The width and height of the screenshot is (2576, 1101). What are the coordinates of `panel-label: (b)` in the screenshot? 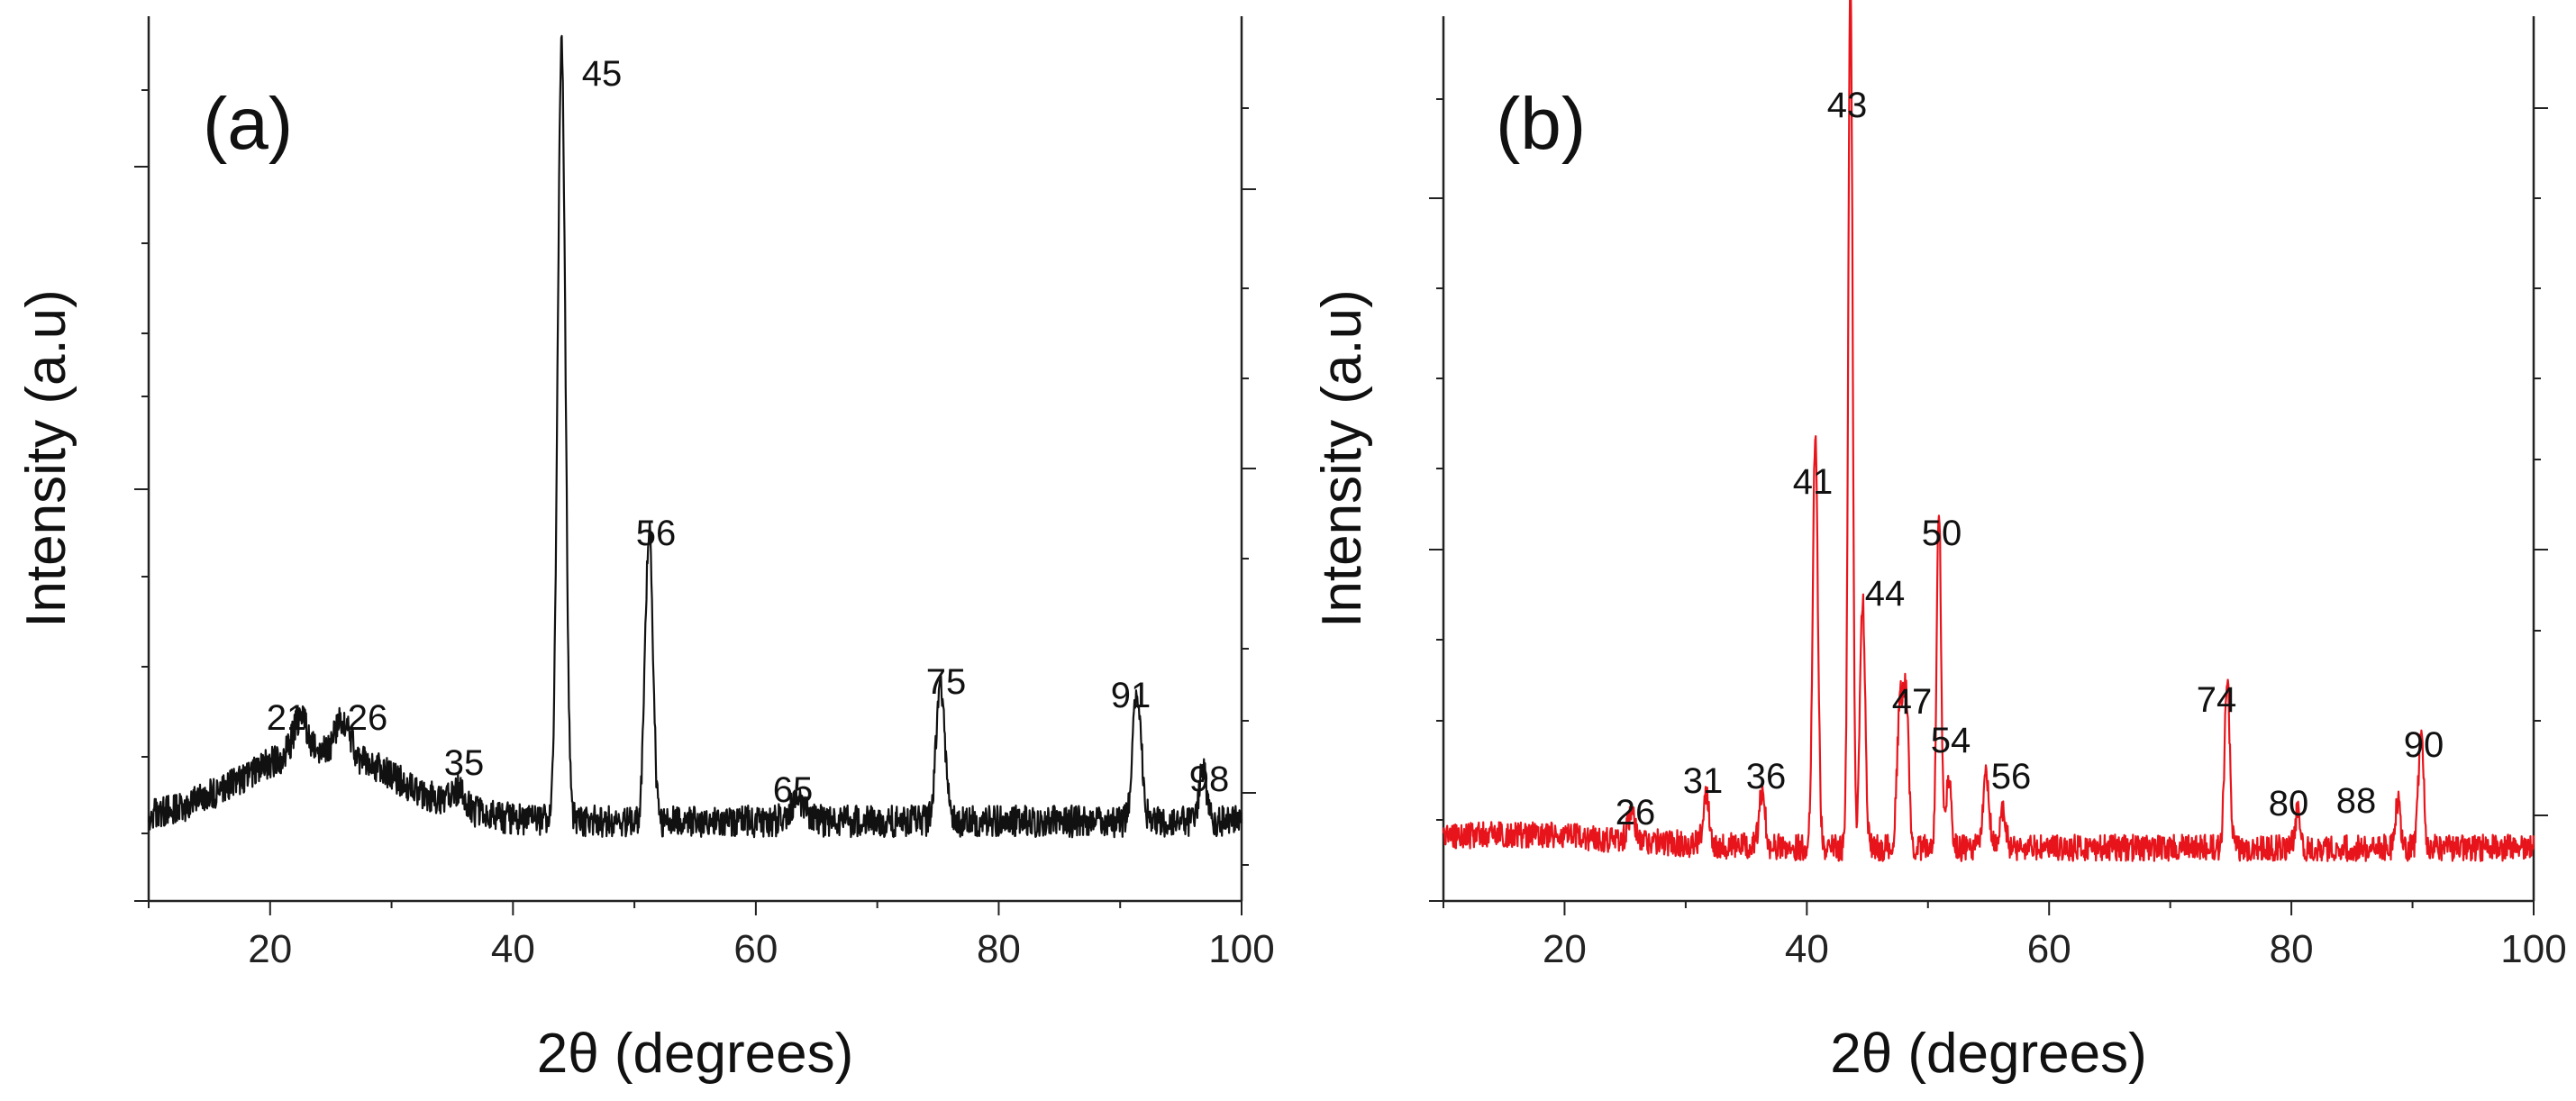 It's located at (1541, 124).